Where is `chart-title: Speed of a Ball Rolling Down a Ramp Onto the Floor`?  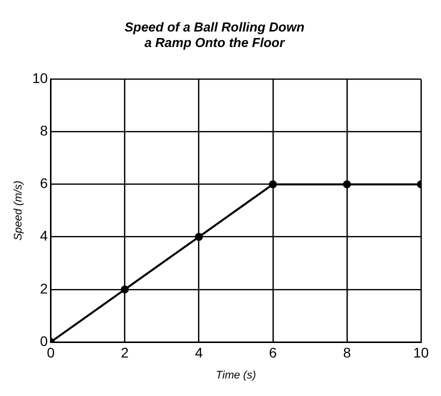
chart-title: Speed of a Ball Rolling Down a Ramp Onto the Floor is located at coordinates (214, 34).